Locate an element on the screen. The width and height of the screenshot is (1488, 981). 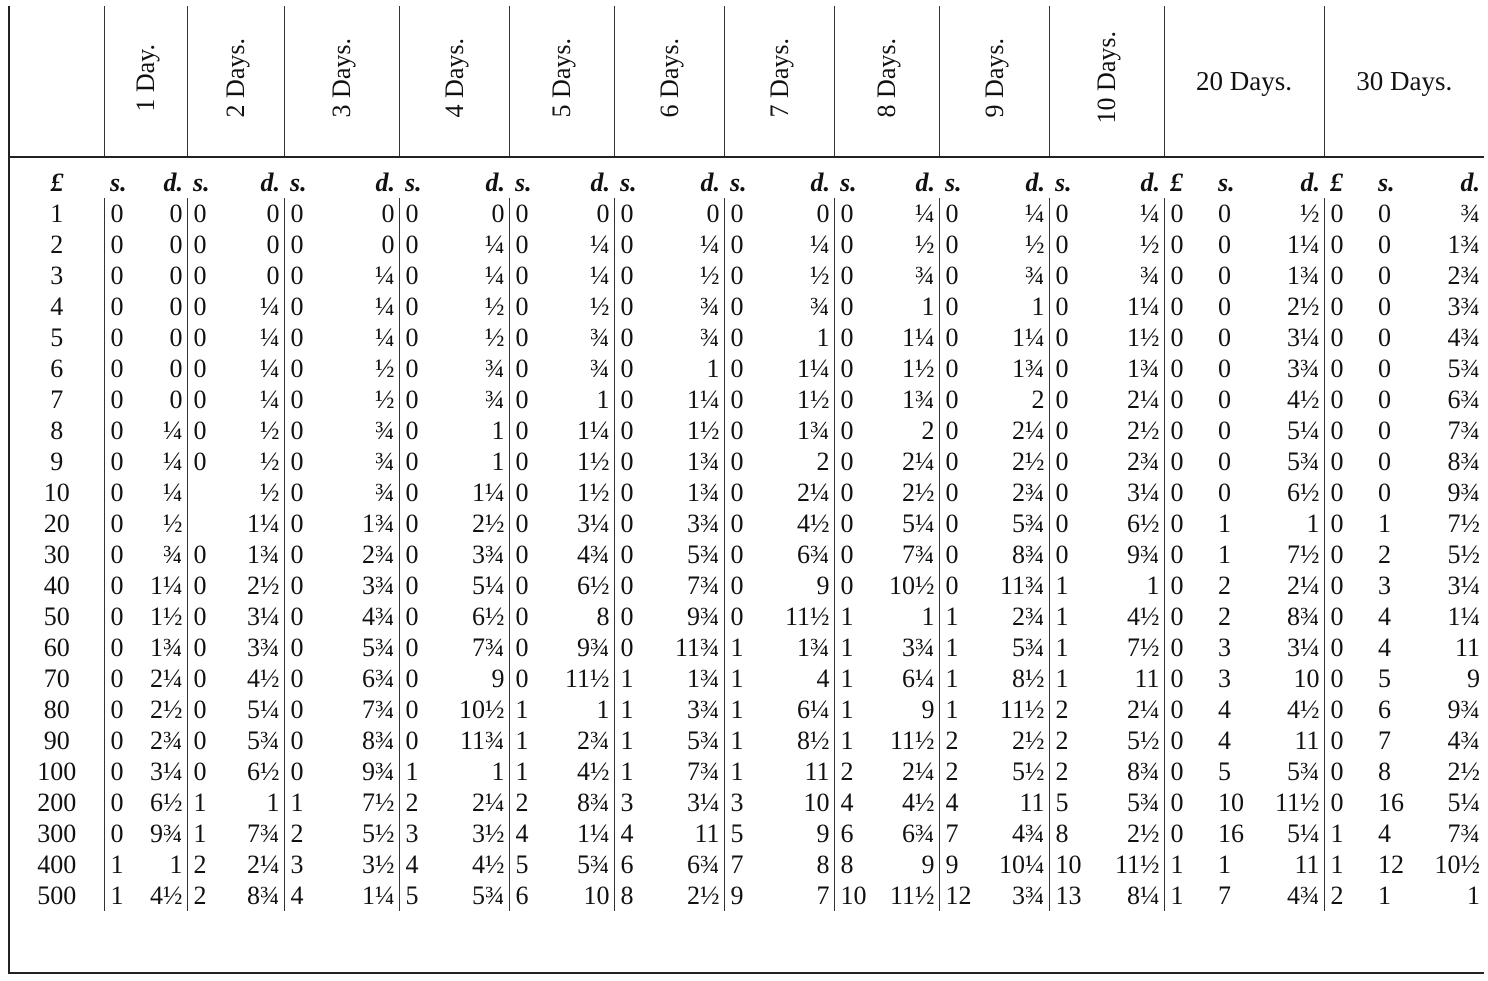
table-cell: 5¼ is located at coordinates (1303, 833).